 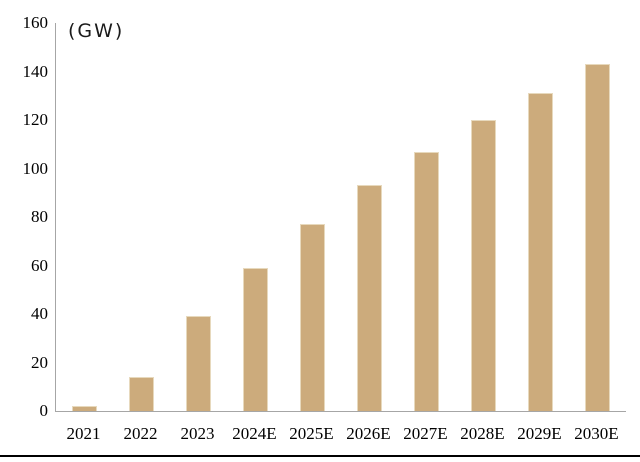 What do you see at coordinates (96, 31) in the screenshot?
I see `y-axis-unit-label: (GW)` at bounding box center [96, 31].